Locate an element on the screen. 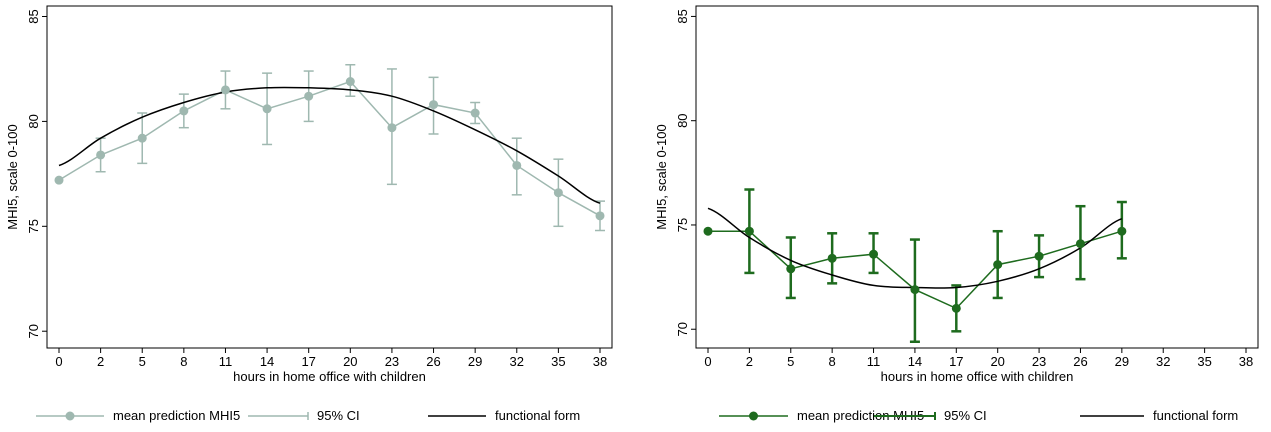 This screenshot has width=1271, height=432. functional-form-curve is located at coordinates (329, 145).